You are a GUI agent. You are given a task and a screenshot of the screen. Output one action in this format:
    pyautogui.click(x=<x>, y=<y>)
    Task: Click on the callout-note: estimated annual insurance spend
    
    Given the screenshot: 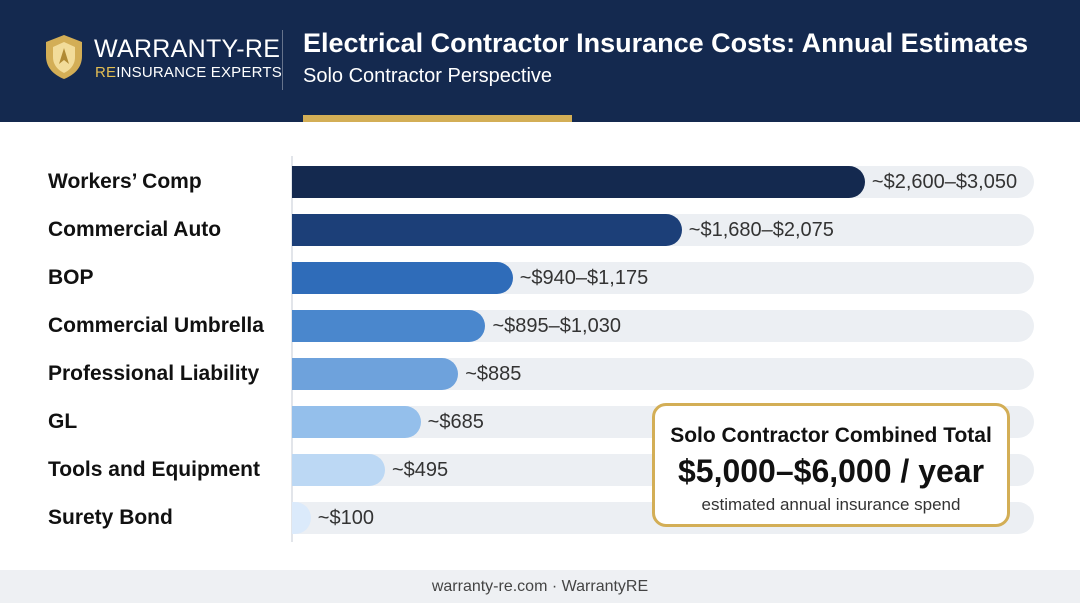 What is the action you would take?
    pyautogui.click(x=831, y=504)
    